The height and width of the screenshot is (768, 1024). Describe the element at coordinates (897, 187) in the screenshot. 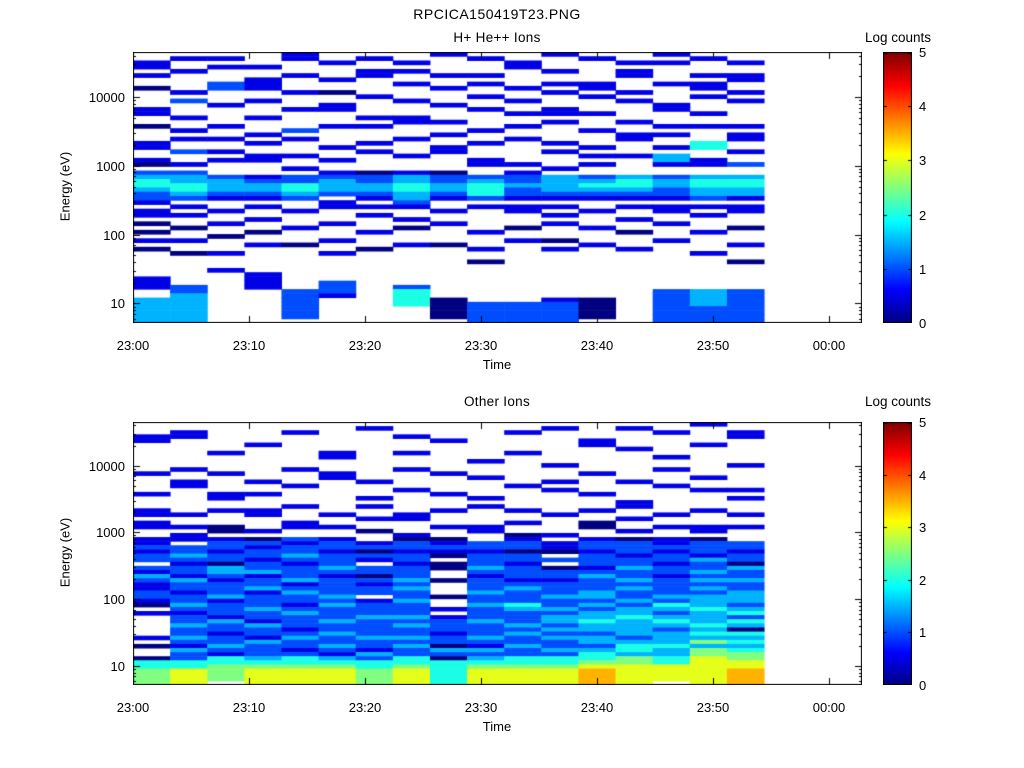

I see `panel1-colorbar-canvas` at that location.